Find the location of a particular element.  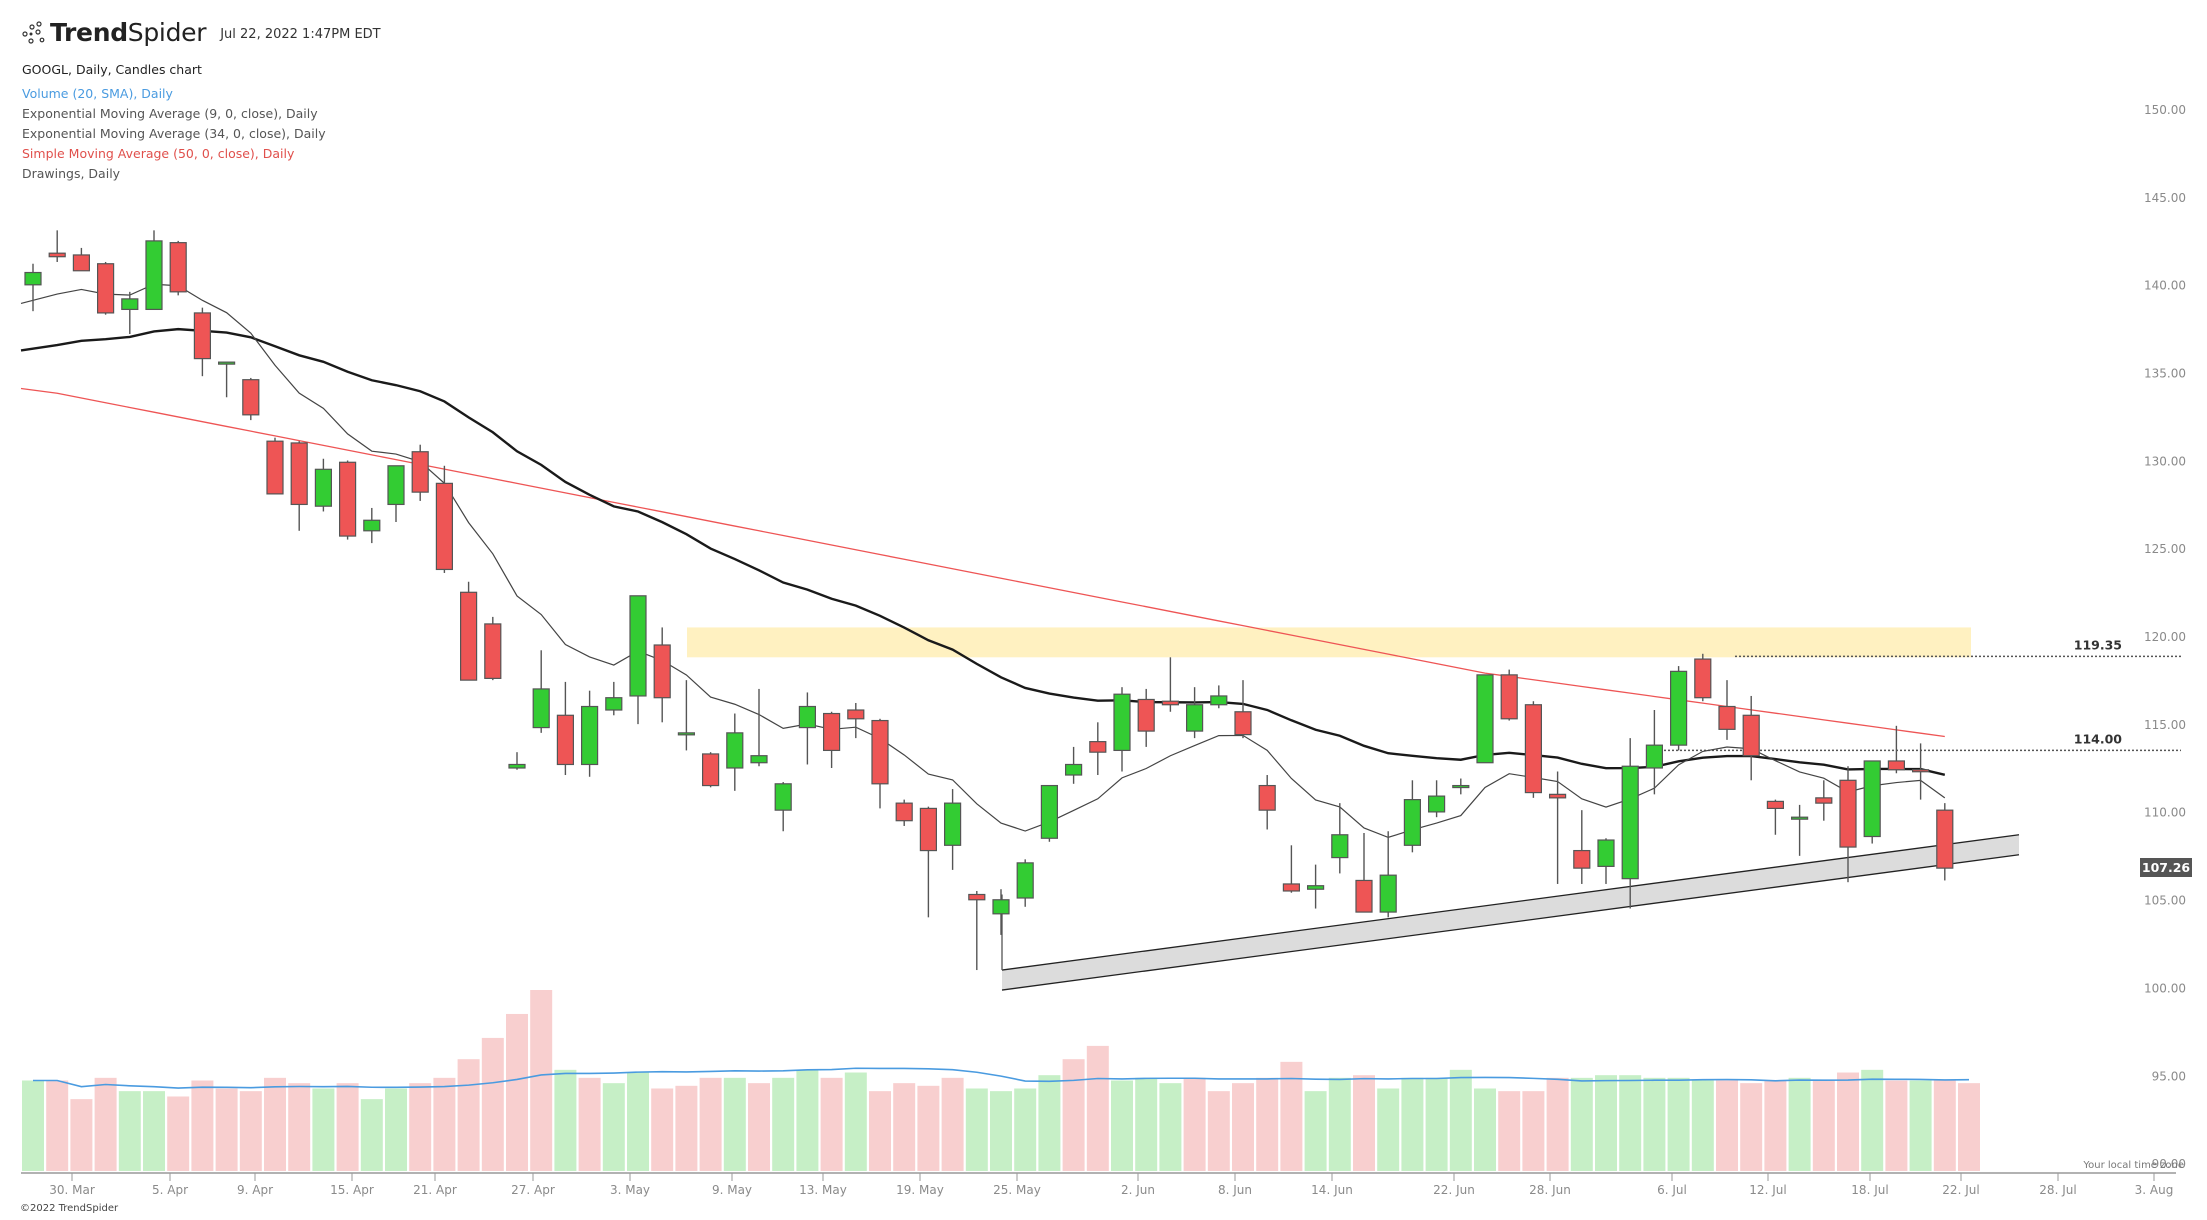

channel-bottom-line is located at coordinates (1510, 922).